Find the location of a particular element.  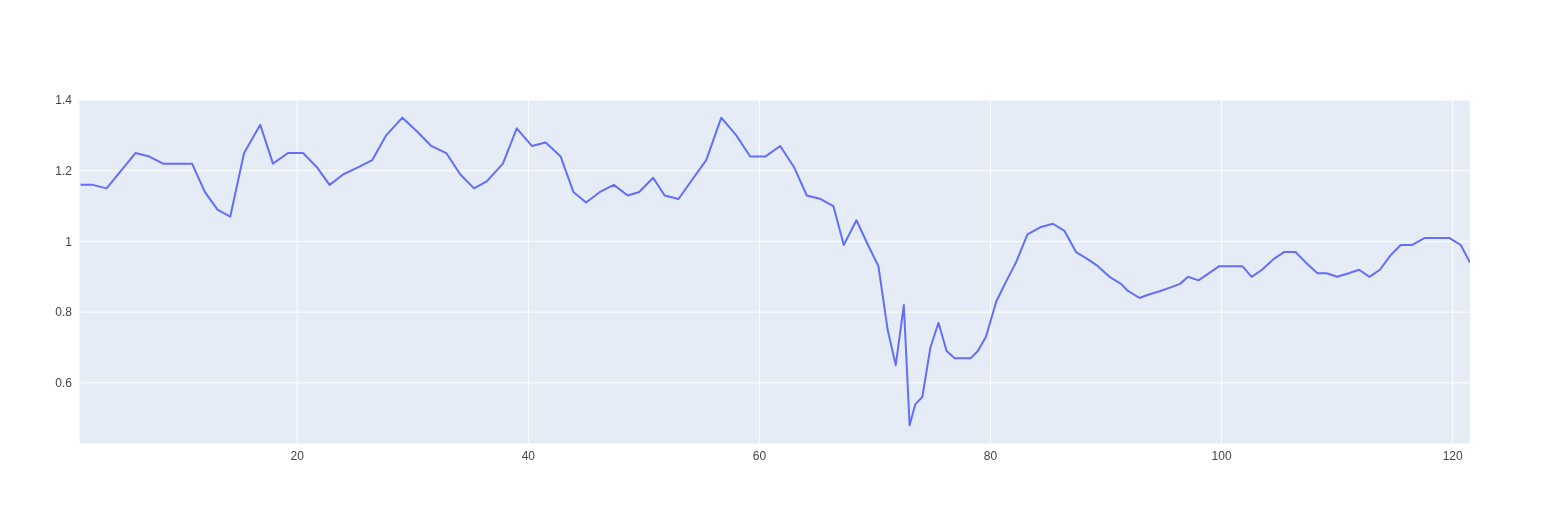

y-tick-label: 0.8 is located at coordinates (64, 312).